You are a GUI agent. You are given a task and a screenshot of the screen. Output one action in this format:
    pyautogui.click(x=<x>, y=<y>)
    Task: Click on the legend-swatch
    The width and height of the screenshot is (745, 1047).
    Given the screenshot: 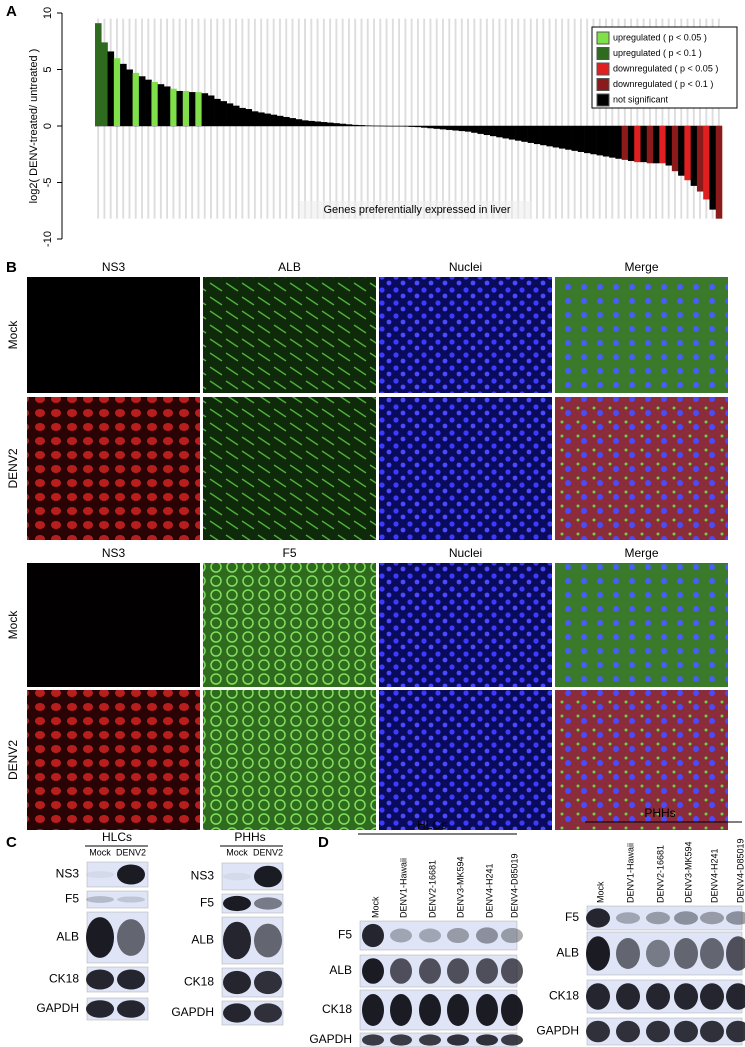 What is the action you would take?
    pyautogui.click(x=603, y=53)
    